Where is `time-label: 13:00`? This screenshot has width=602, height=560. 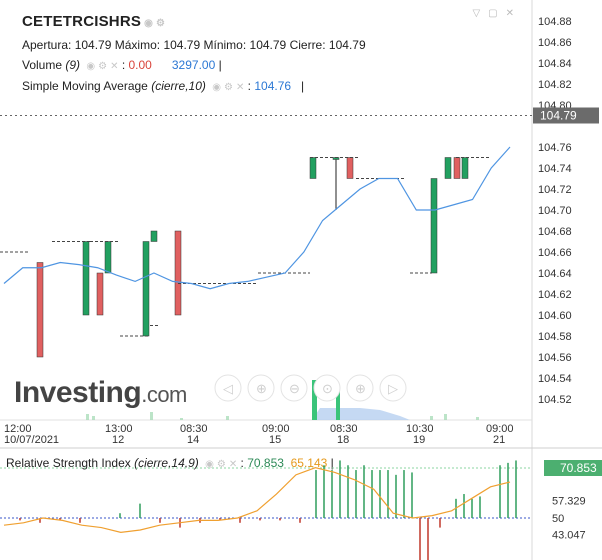 time-label: 13:00 is located at coordinates (119, 429).